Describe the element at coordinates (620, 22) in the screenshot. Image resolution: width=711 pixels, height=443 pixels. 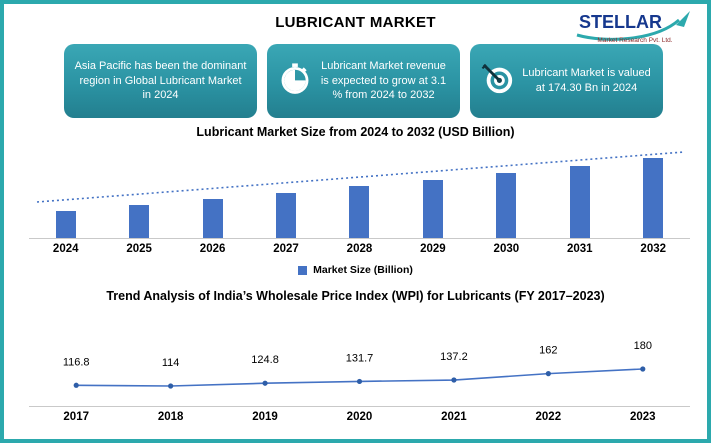
I see `logo-text: STELLAR` at that location.